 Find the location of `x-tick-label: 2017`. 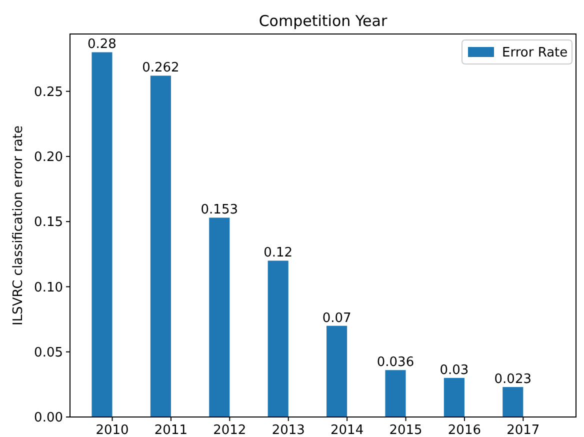

x-tick-label: 2017 is located at coordinates (523, 430).